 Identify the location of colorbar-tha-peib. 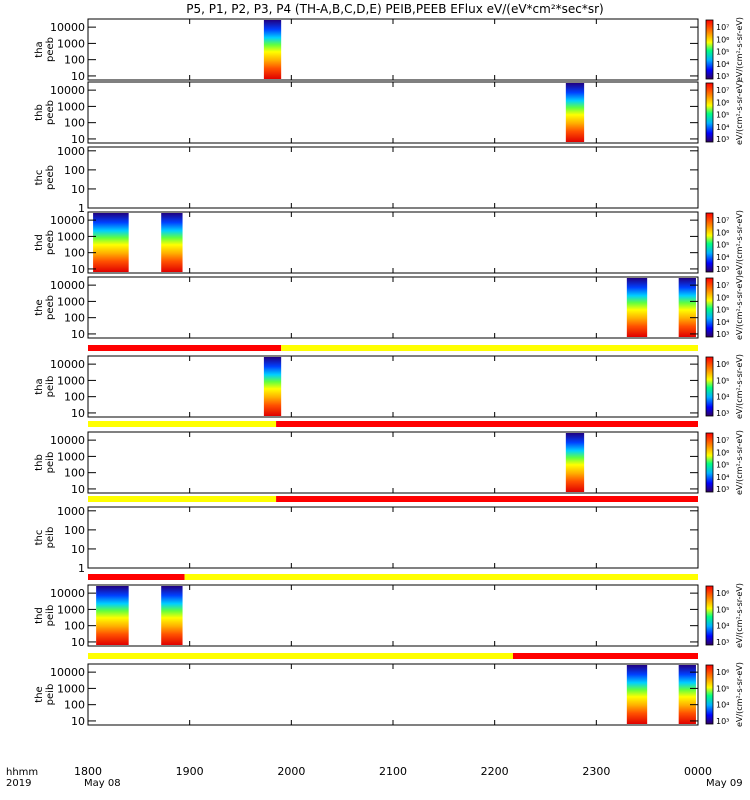
(709, 386).